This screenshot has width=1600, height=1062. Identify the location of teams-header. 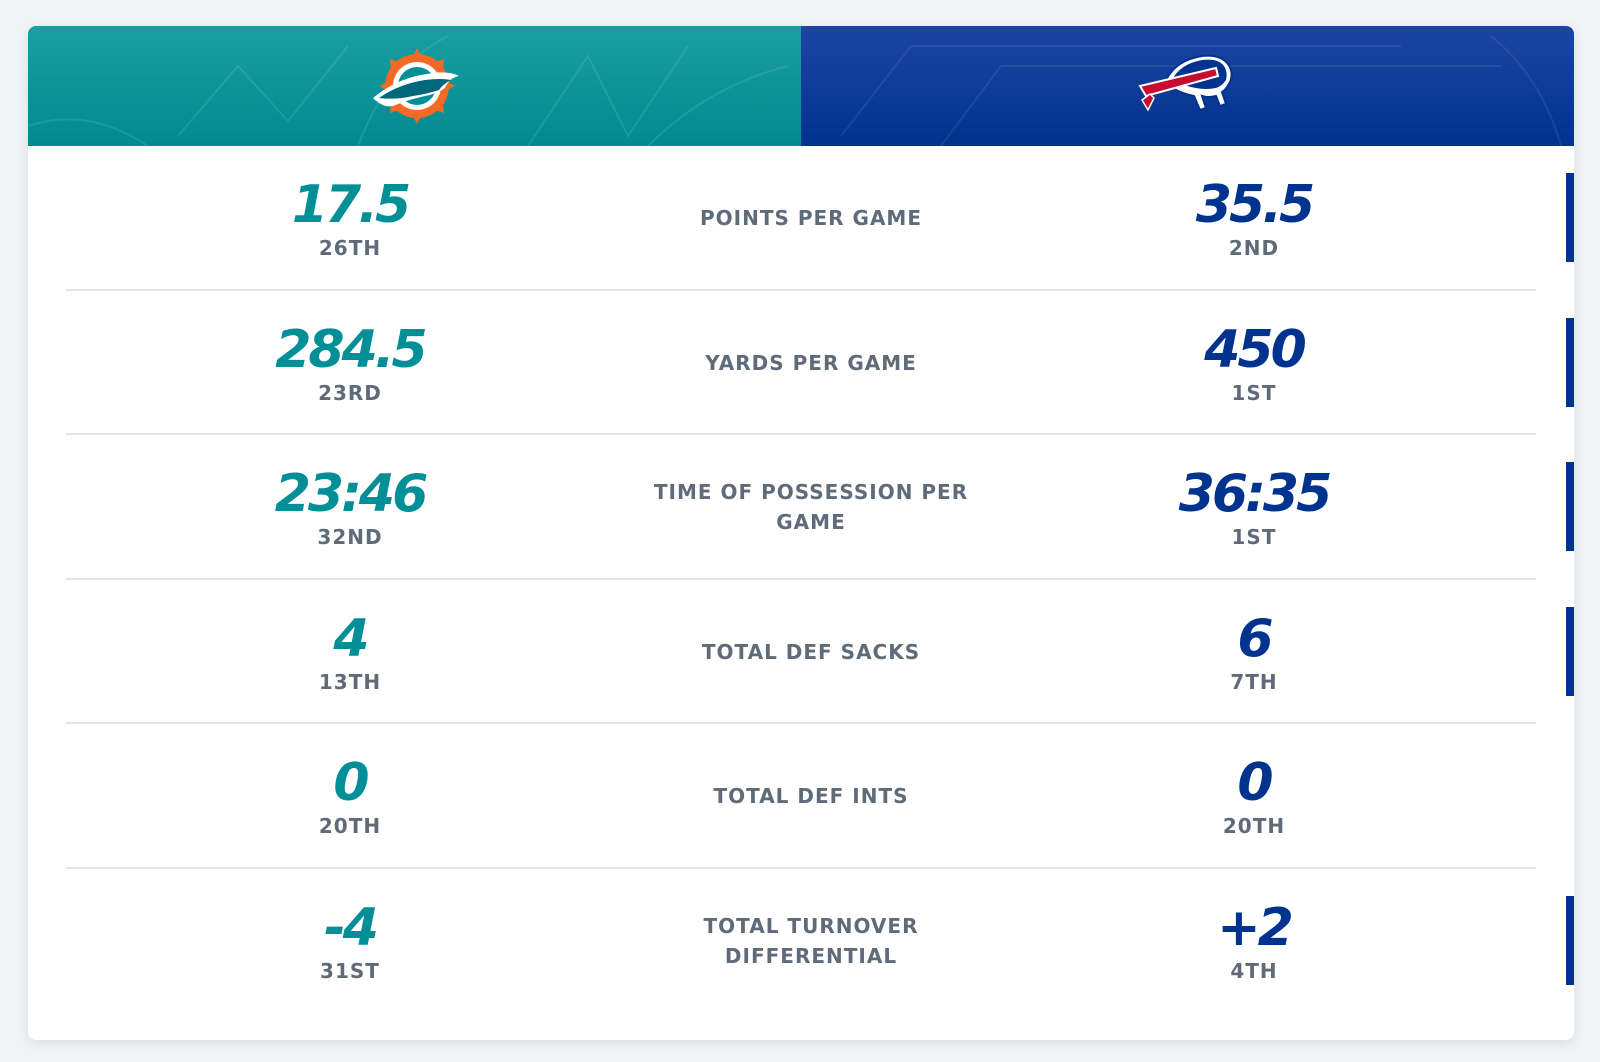
(801, 86).